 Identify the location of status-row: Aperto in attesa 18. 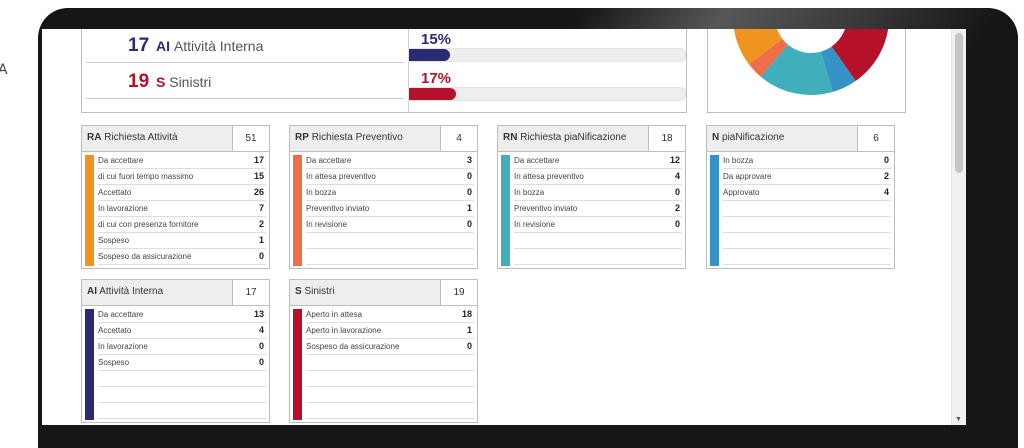
(390, 315).